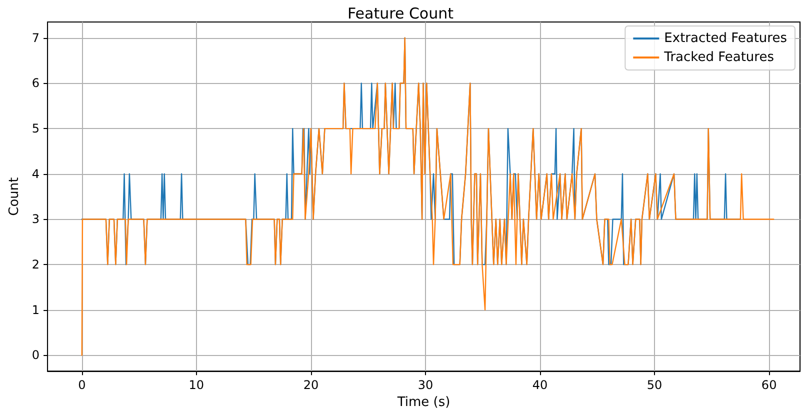 Image resolution: width=801 pixels, height=414 pixels. Describe the element at coordinates (36, 37) in the screenshot. I see `y-tick-label: 7` at that location.